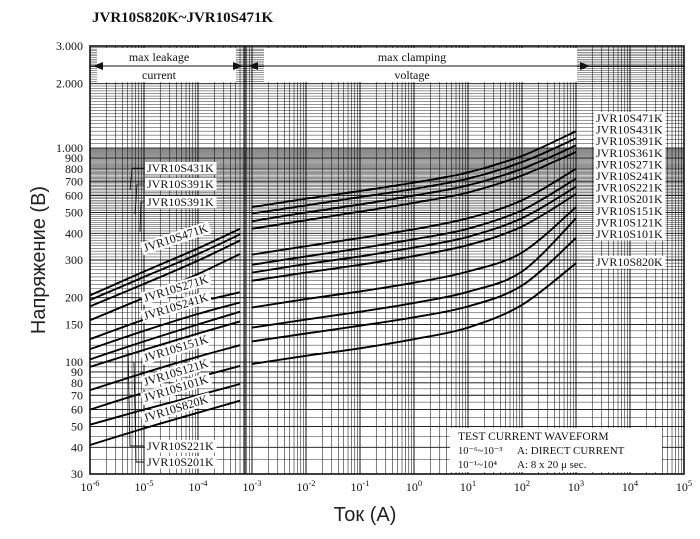 The image size is (700, 539). What do you see at coordinates (77, 395) in the screenshot?
I see `y-tick-label: 70` at bounding box center [77, 395].